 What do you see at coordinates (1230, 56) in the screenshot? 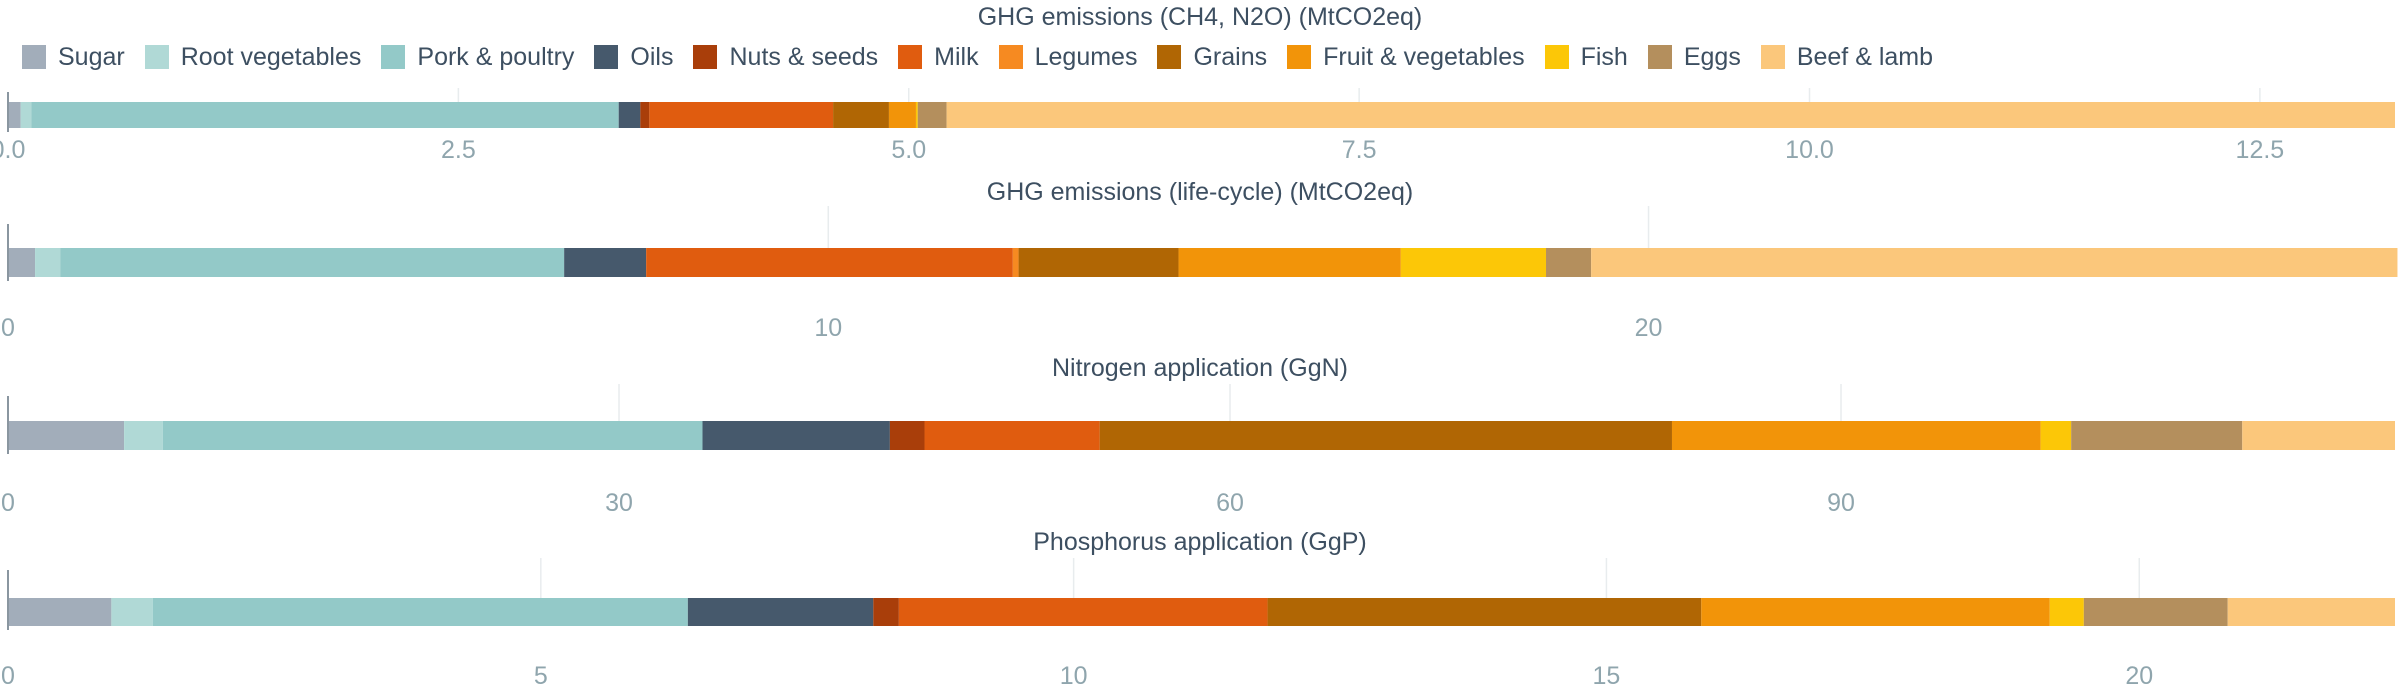
I see `legend-label: Grains` at bounding box center [1230, 56].